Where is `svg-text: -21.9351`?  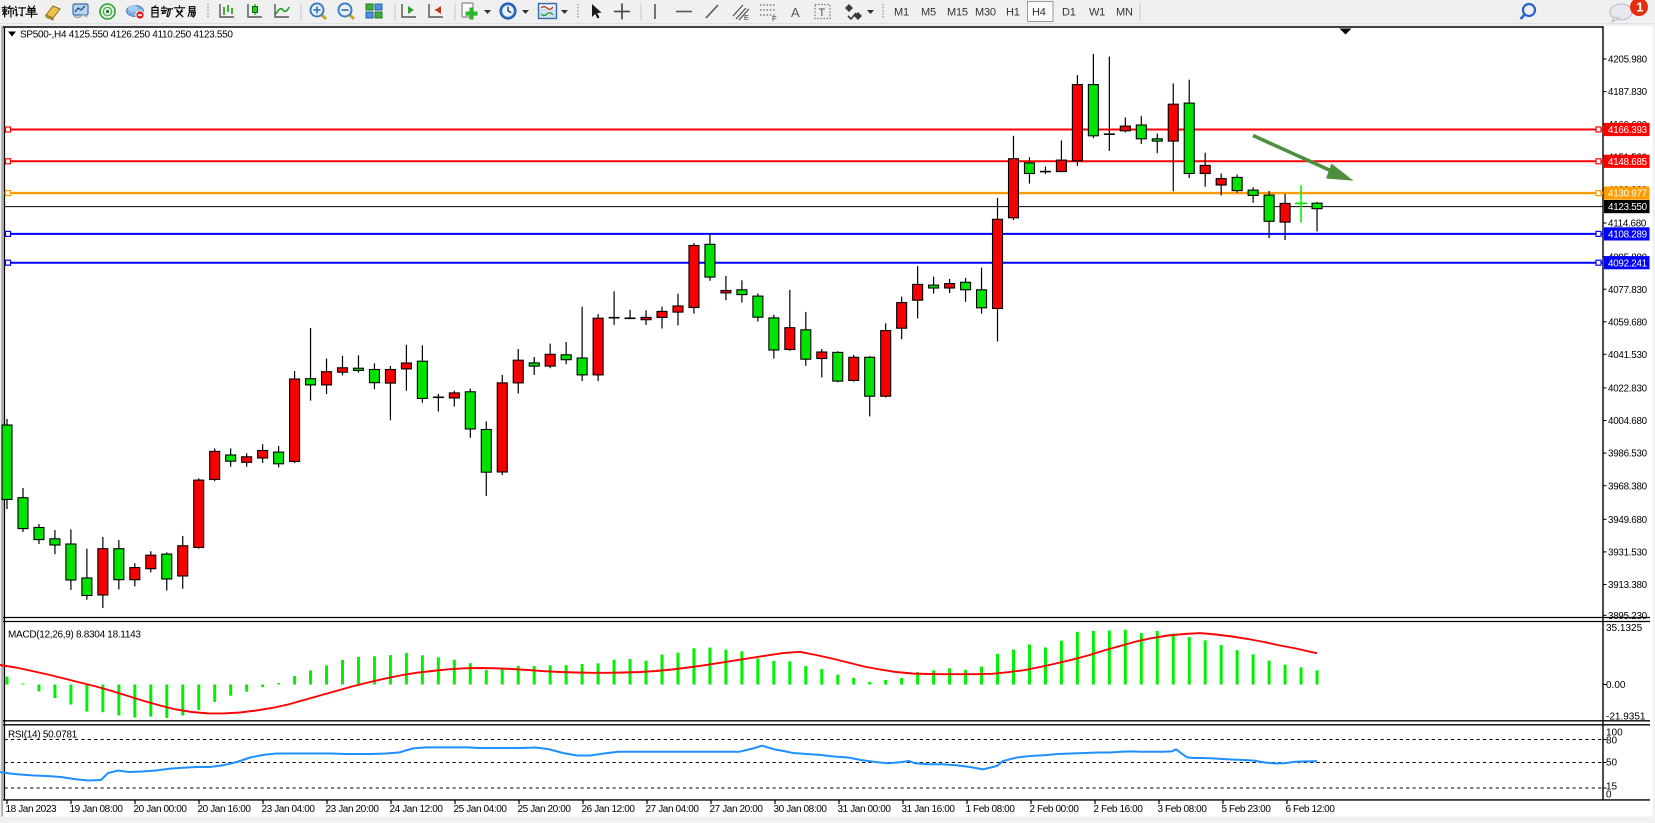
svg-text: -21.9351 is located at coordinates (1626, 717).